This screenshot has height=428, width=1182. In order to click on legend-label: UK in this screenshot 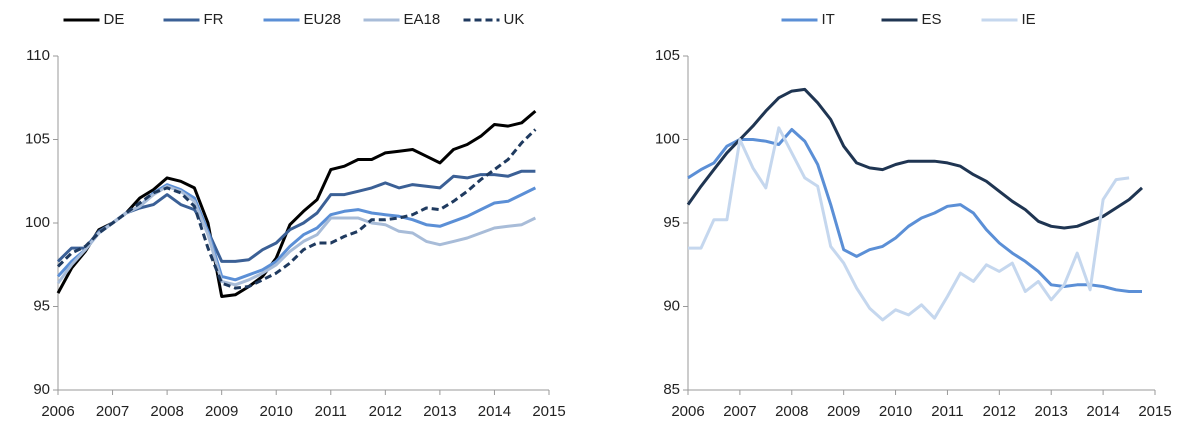, I will do `click(514, 19)`.